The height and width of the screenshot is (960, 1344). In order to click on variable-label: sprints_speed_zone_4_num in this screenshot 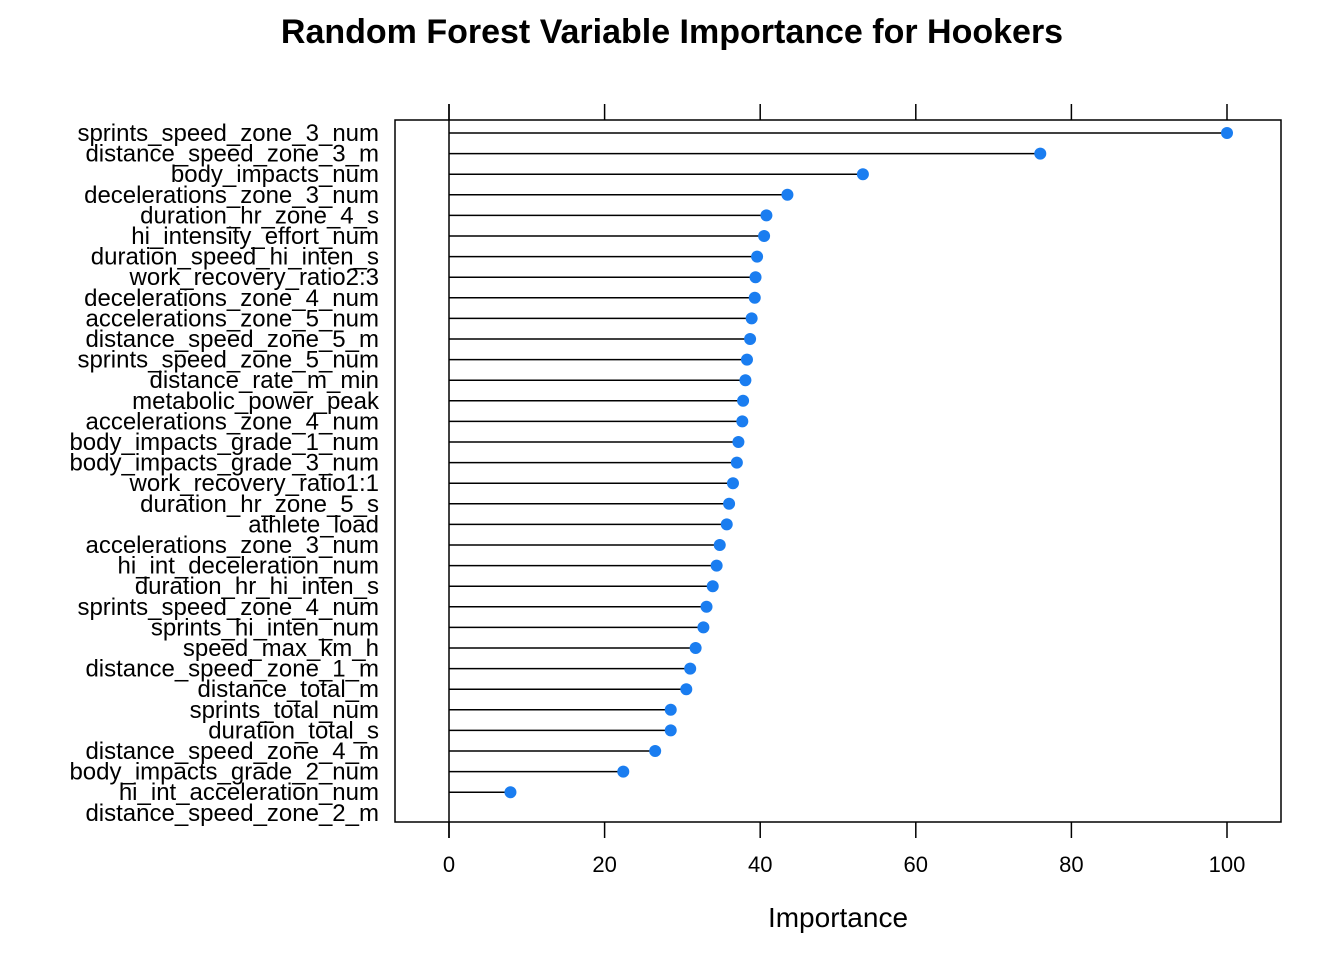, I will do `click(228, 607)`.